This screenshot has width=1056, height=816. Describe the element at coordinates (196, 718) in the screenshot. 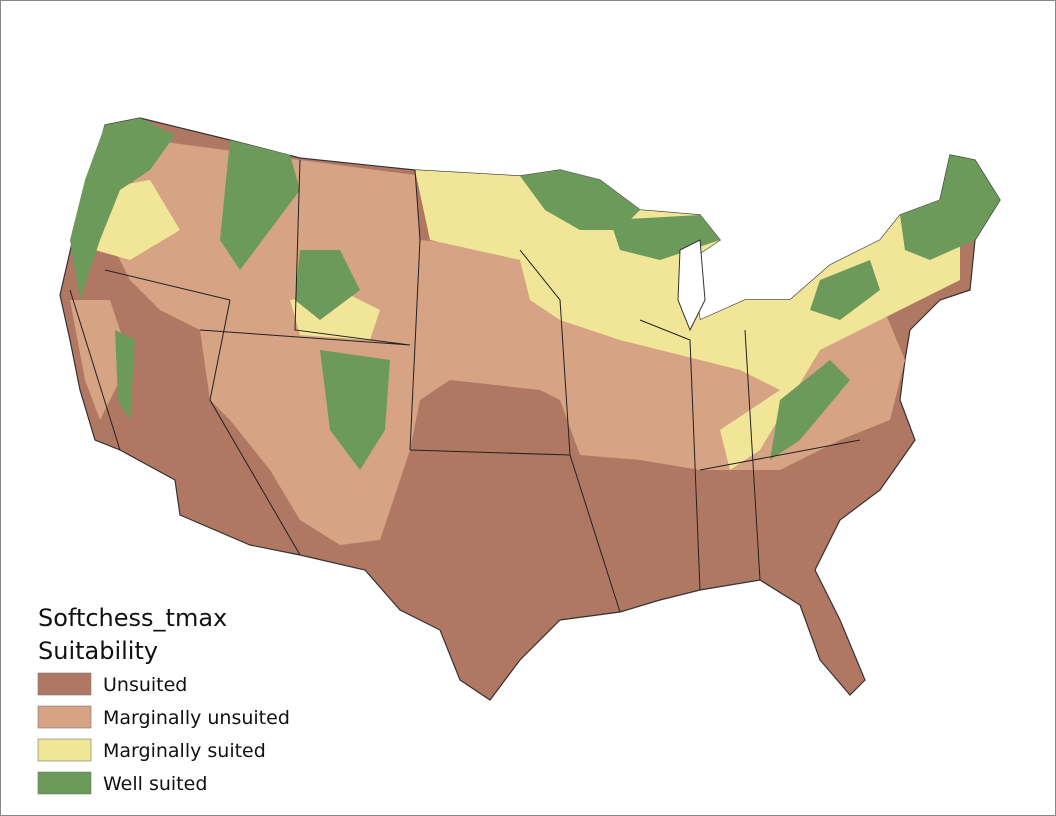

I see `legend-label: Marginally unsuited` at that location.